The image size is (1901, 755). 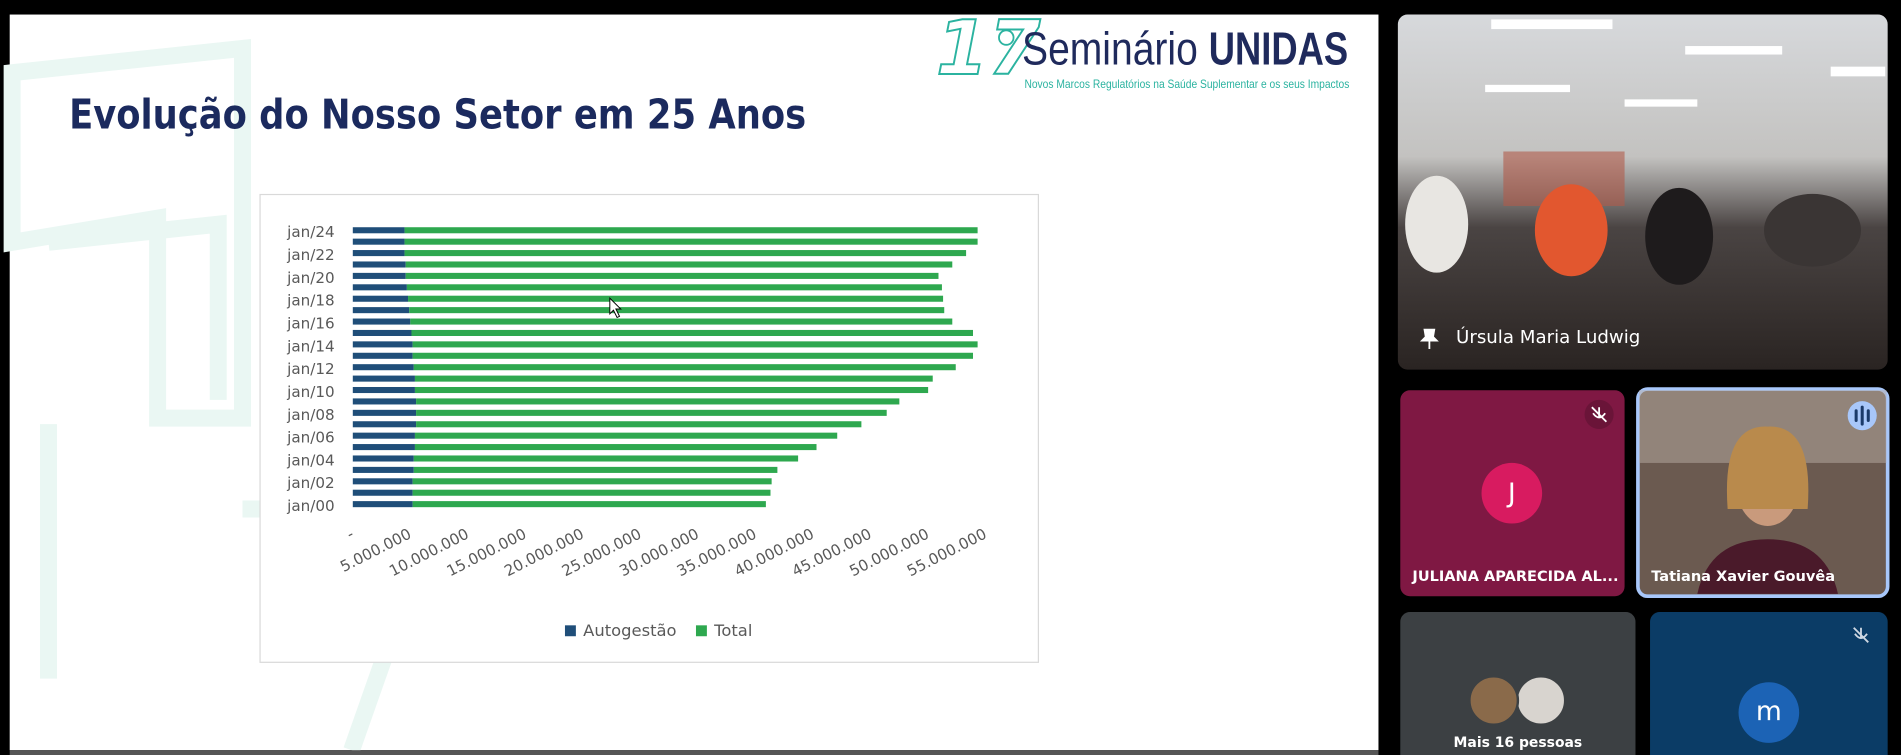 What do you see at coordinates (310, 506) in the screenshot?
I see `y-tick-label: jan/00` at bounding box center [310, 506].